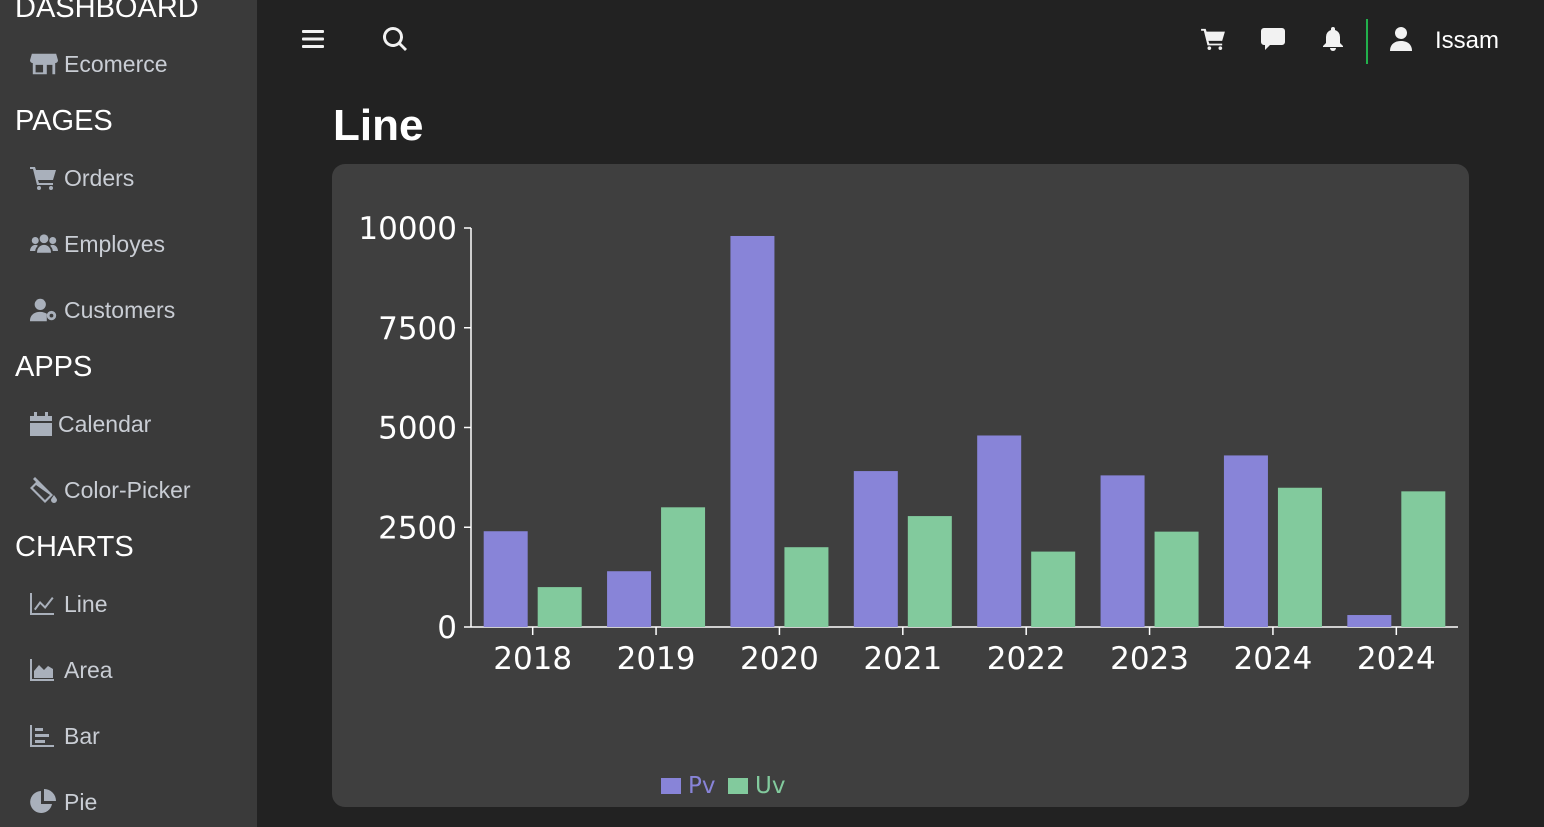 The image size is (1544, 827). What do you see at coordinates (74, 547) in the screenshot?
I see `section-title-charts: CHARTS` at bounding box center [74, 547].